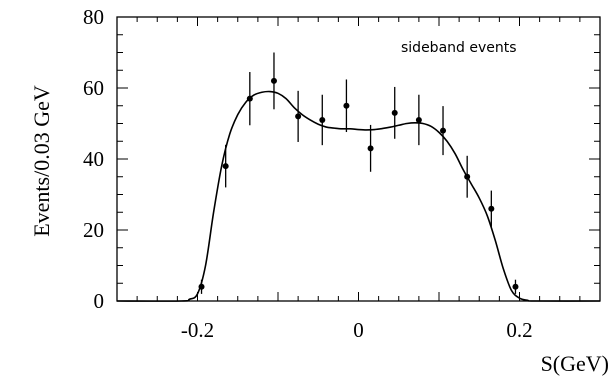 Image resolution: width=612 pixels, height=379 pixels. What do you see at coordinates (93, 17) in the screenshot?
I see `y-tick-label: 80` at bounding box center [93, 17].